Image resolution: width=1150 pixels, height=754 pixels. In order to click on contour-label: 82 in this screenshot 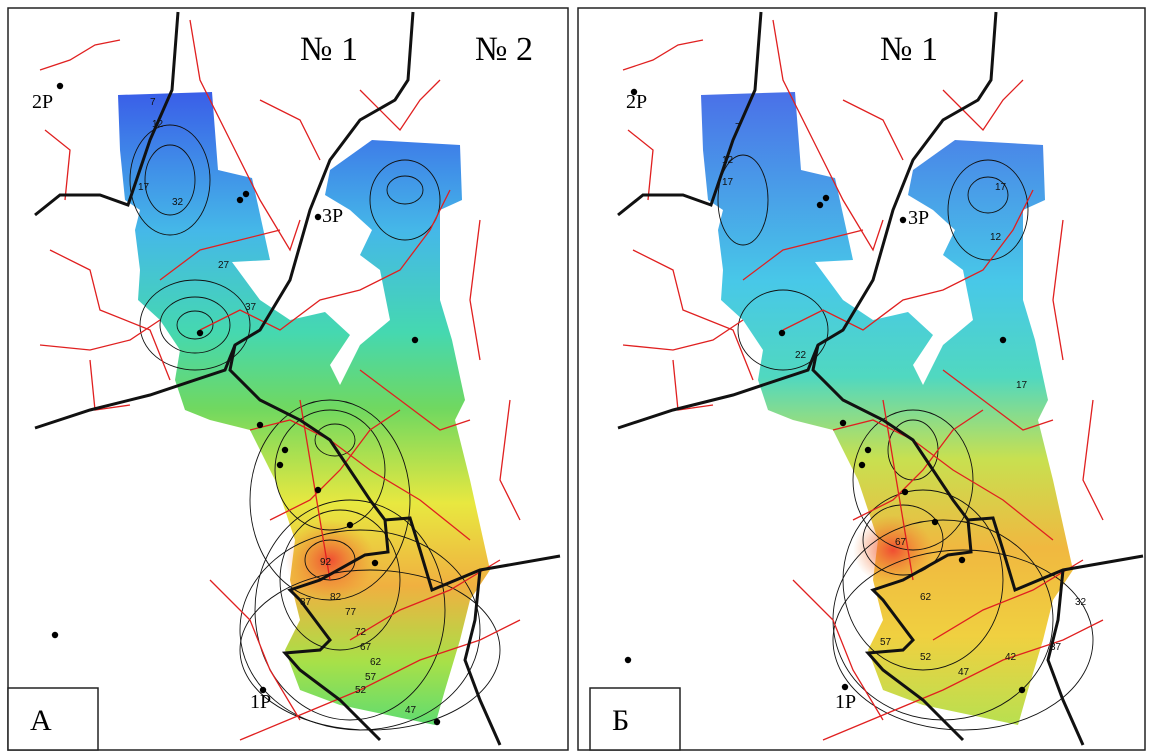, I will do `click(336, 597)`.